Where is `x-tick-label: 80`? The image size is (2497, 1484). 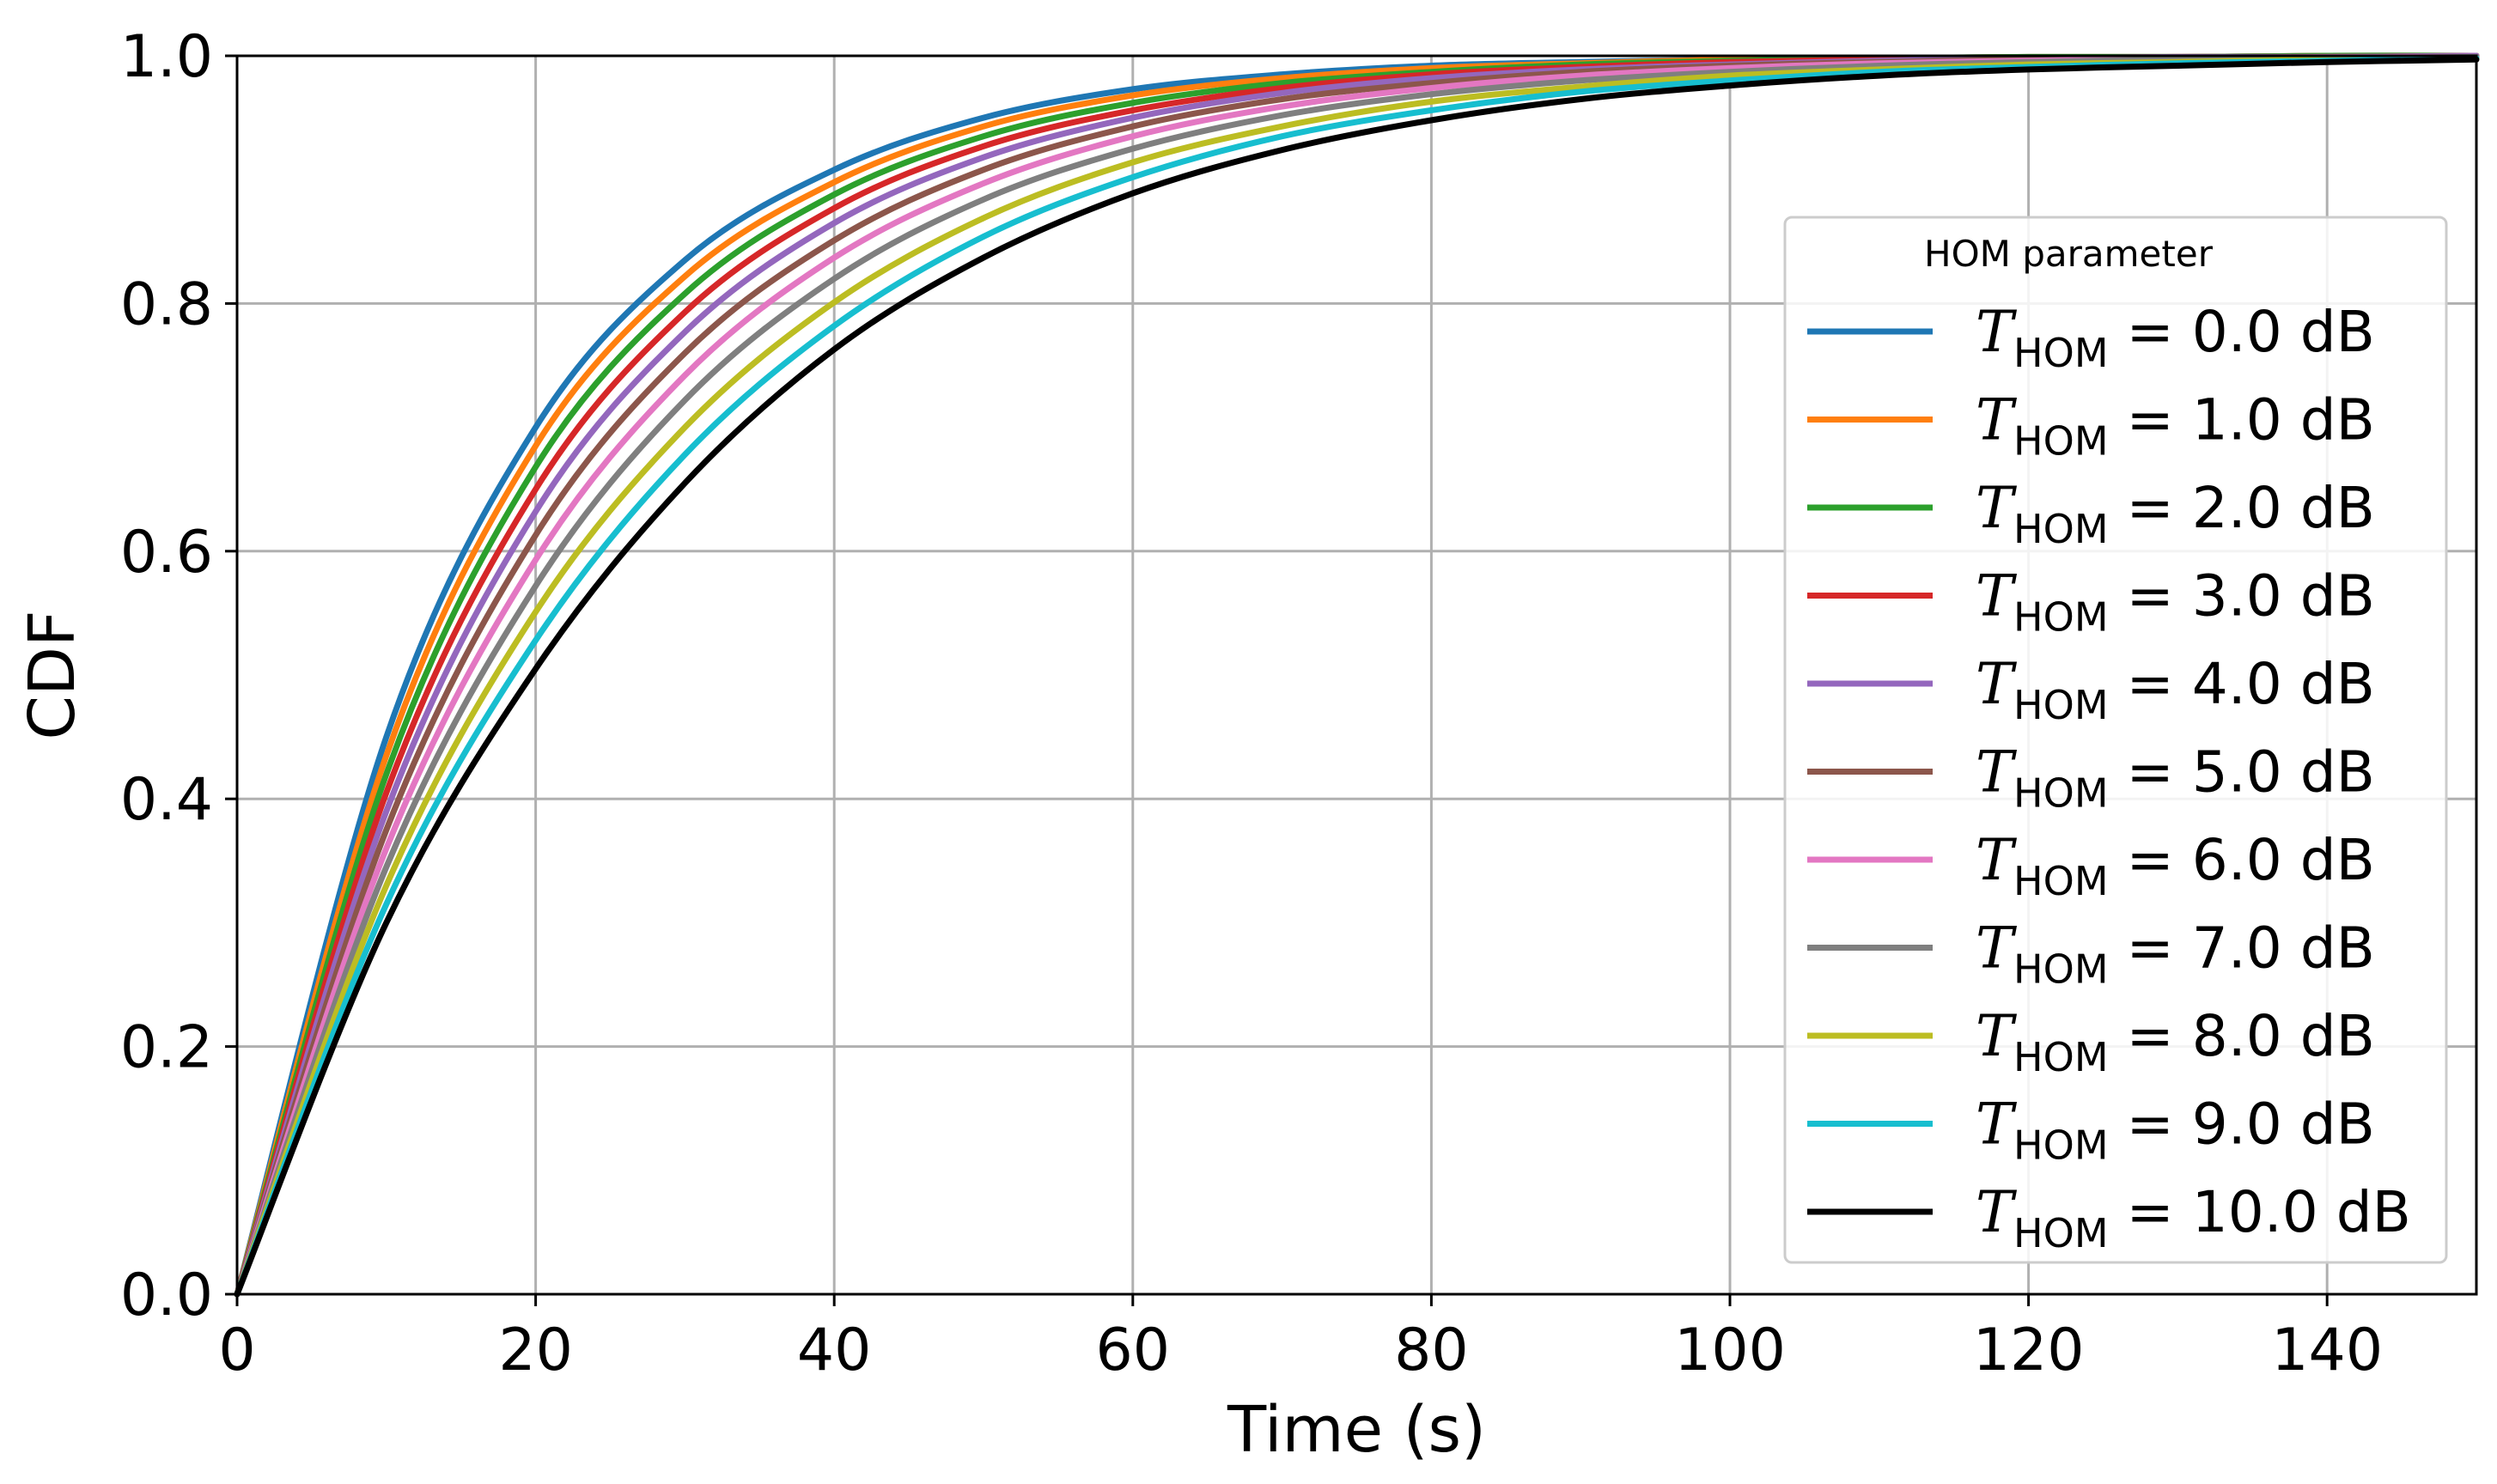 x-tick-label: 80 is located at coordinates (1431, 1350).